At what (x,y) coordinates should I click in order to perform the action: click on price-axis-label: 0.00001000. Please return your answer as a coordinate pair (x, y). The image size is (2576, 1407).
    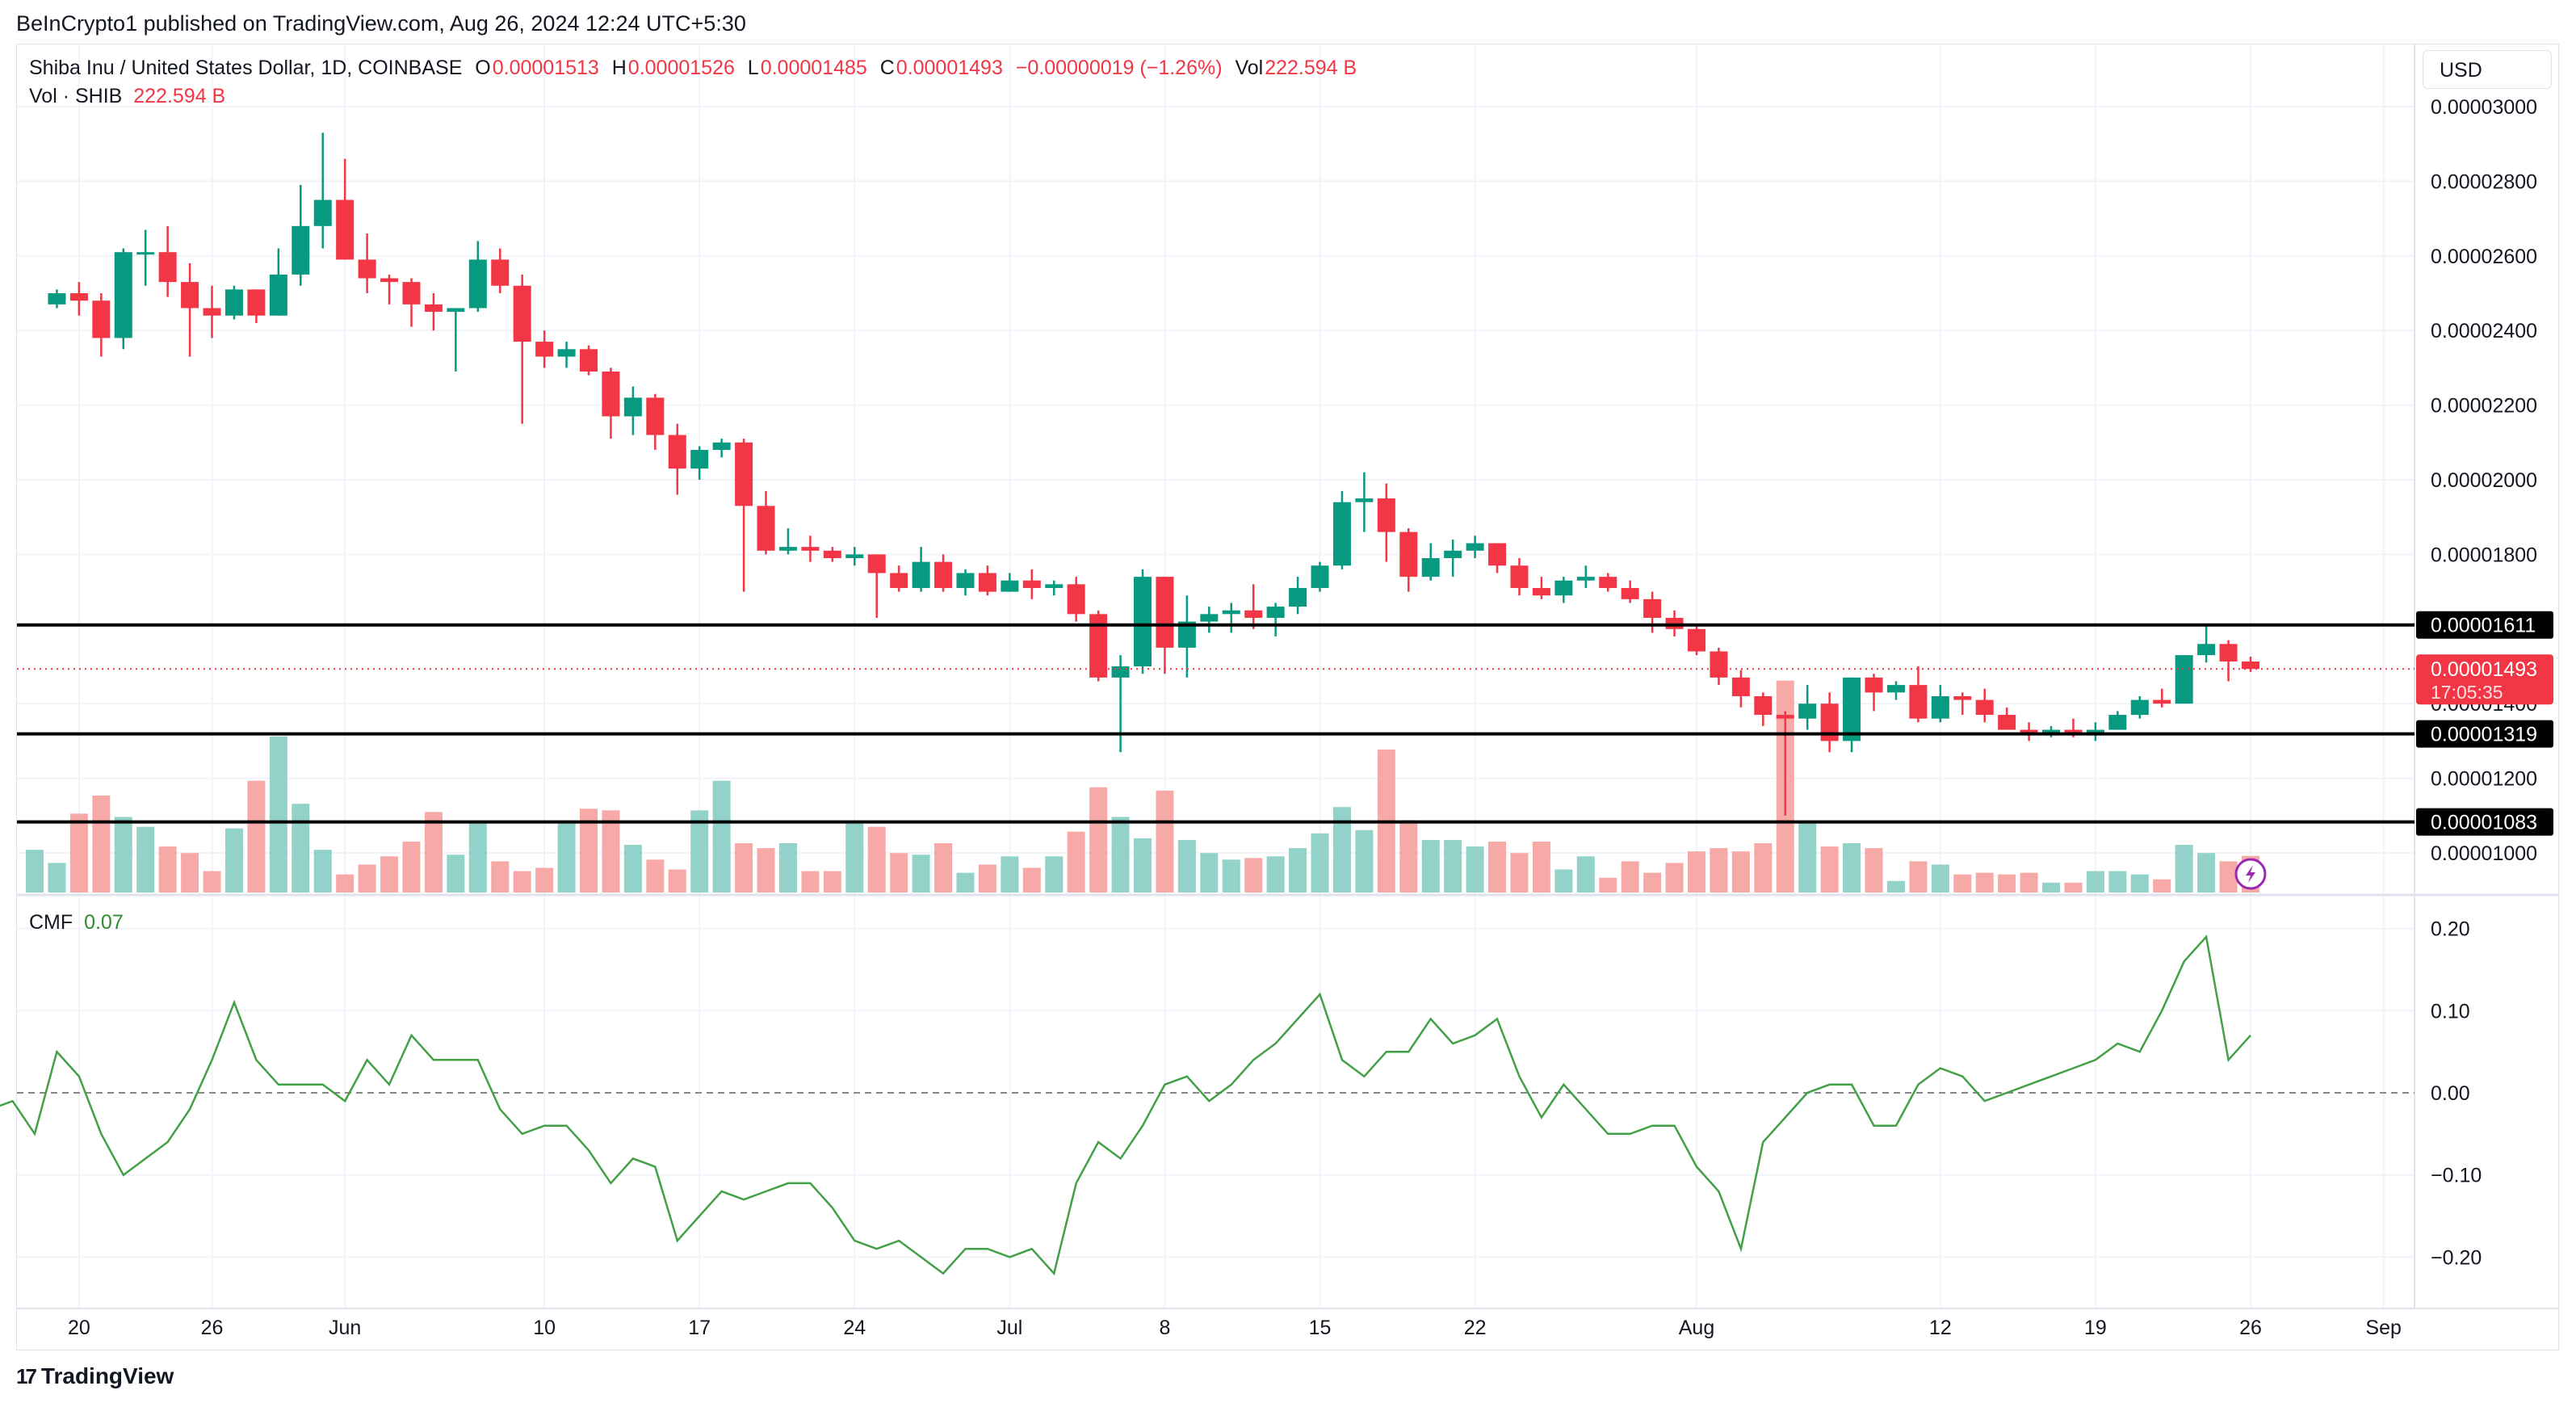
    Looking at the image, I should click on (2484, 854).